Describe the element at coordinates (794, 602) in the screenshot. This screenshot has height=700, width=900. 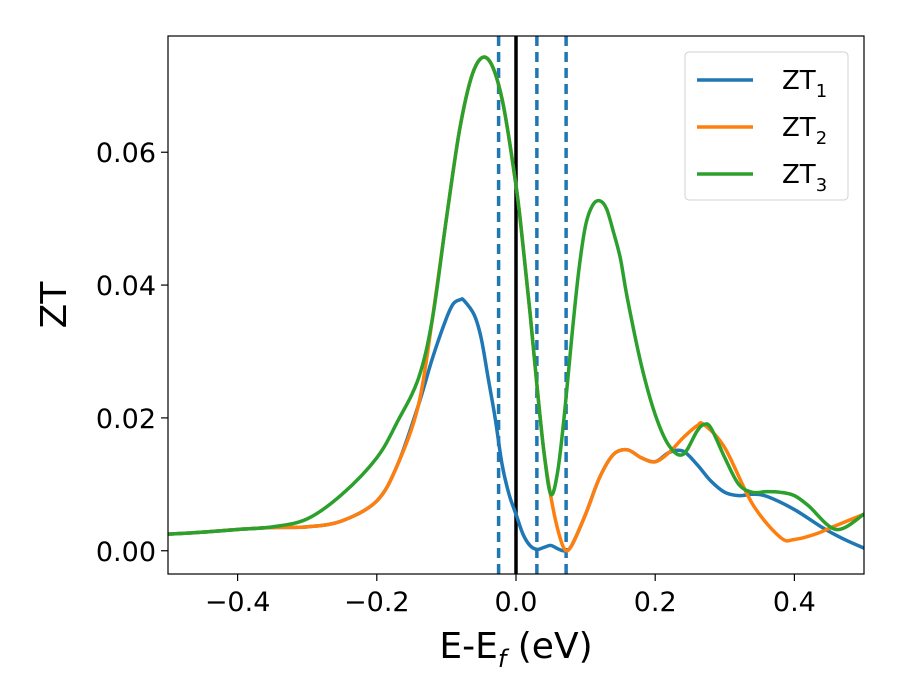
I see `x-tick-label: 0.4` at that location.